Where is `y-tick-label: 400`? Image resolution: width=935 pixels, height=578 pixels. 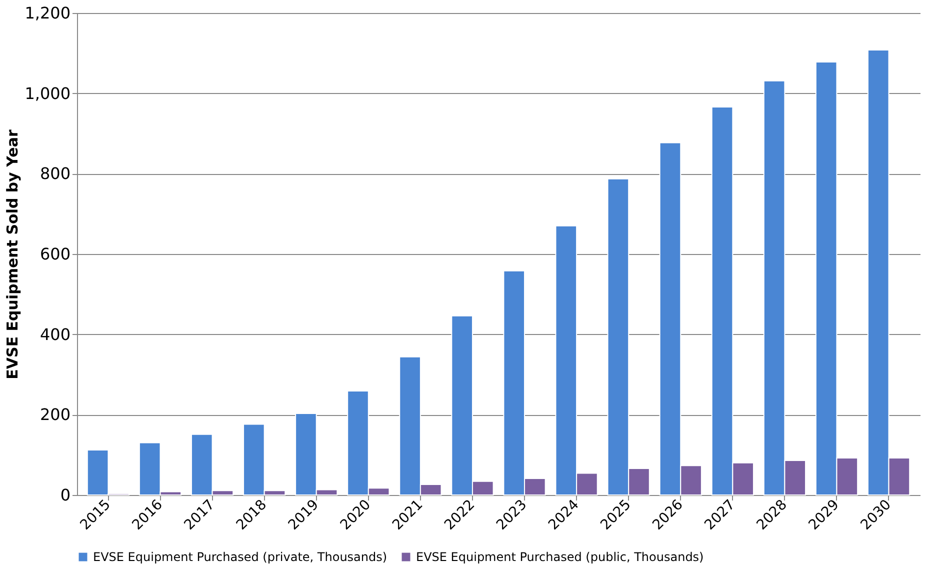
y-tick-label: 400 is located at coordinates (55, 334).